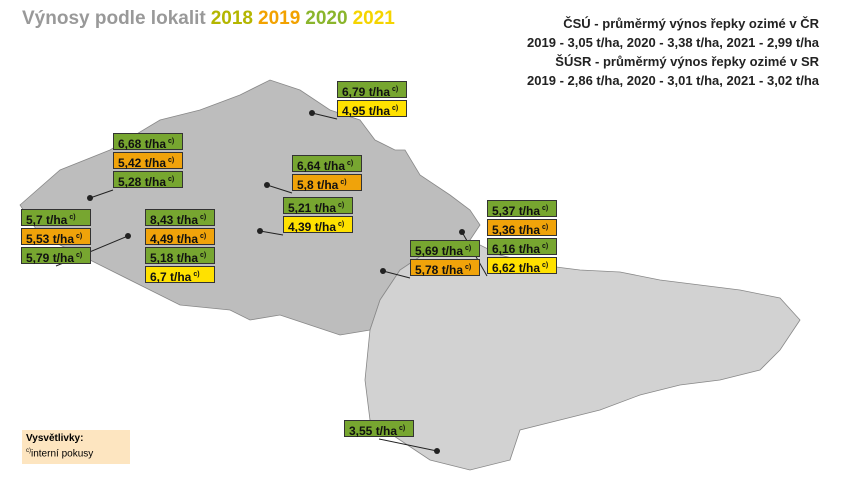  I want to click on yield-box: 6,7 t/ha c), so click(180, 275).